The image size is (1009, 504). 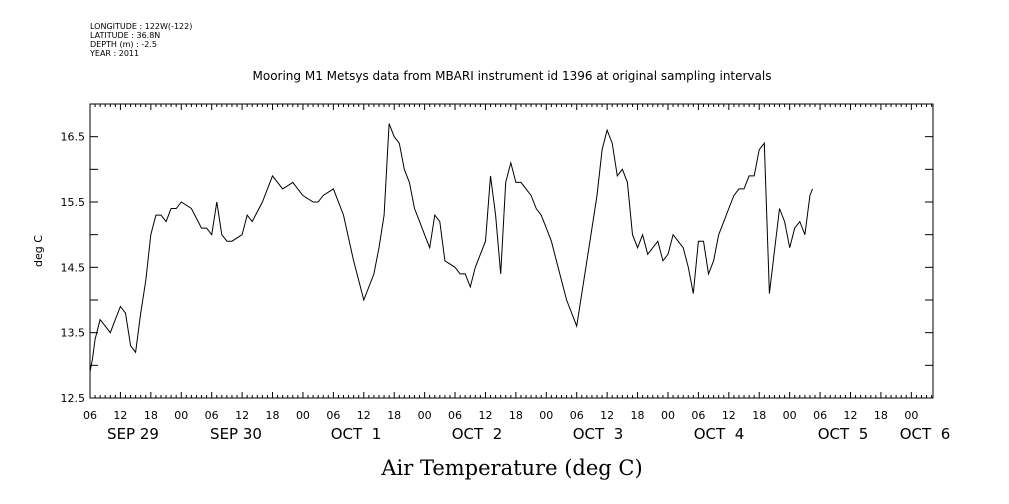 I want to click on date-label: OCT 1, so click(x=356, y=434).